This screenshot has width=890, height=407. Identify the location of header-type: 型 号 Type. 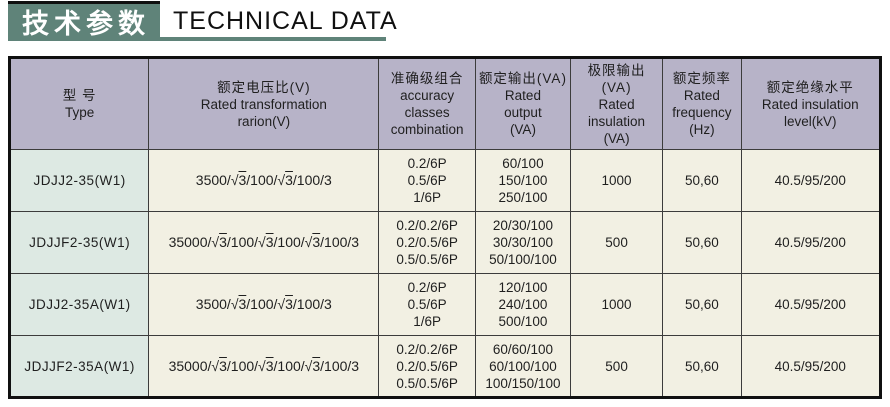
(79, 103).